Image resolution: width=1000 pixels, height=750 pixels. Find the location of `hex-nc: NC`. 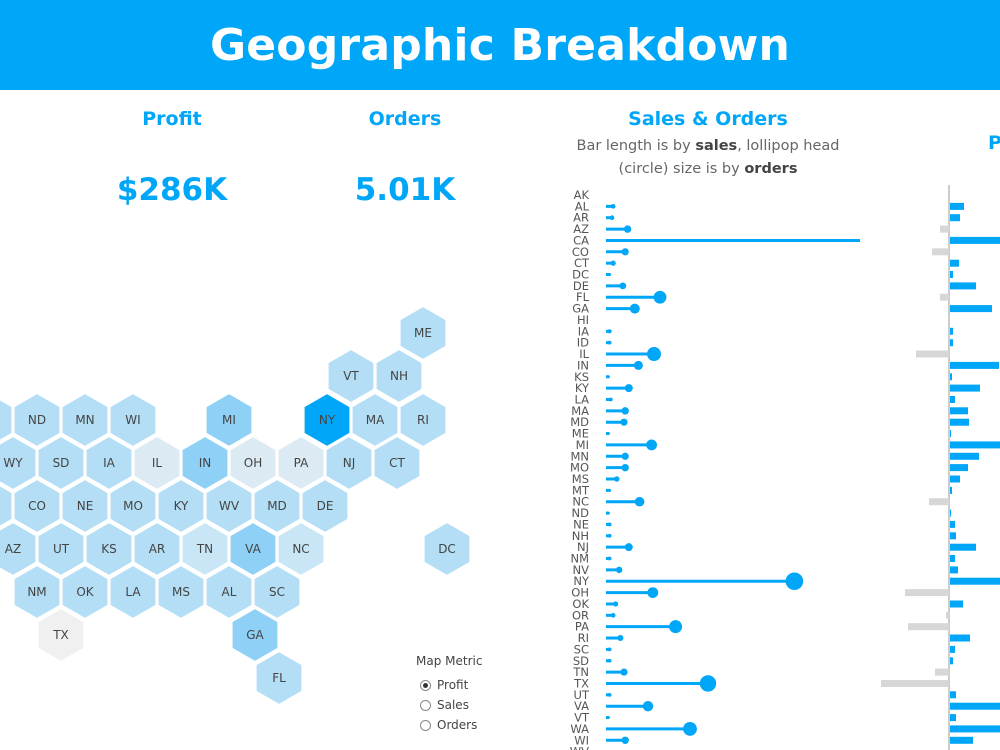

hex-nc: NC is located at coordinates (301, 549).